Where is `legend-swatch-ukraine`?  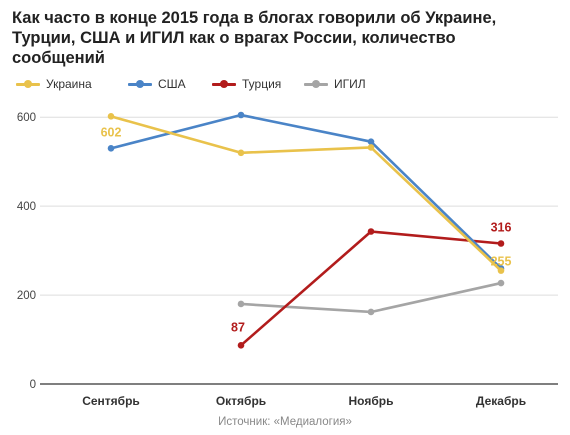 legend-swatch-ukraine is located at coordinates (28, 84).